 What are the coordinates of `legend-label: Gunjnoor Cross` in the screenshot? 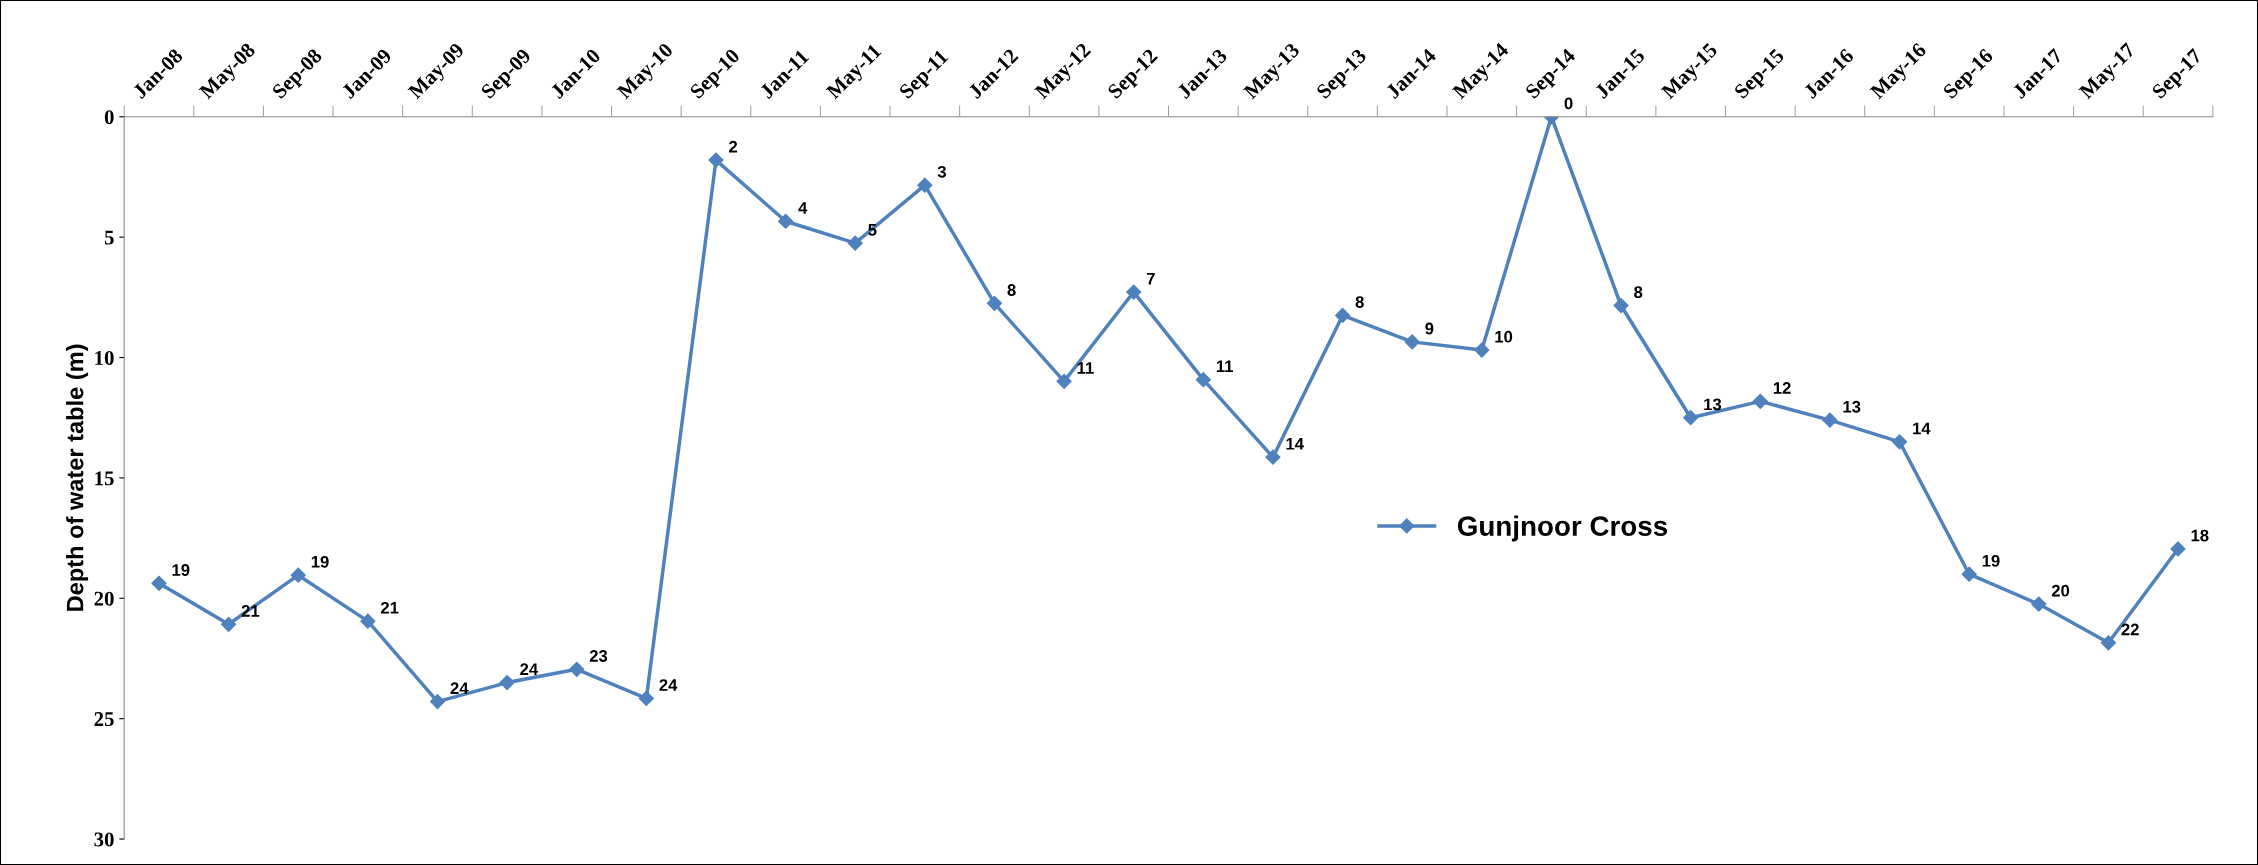 It's located at (1562, 528).